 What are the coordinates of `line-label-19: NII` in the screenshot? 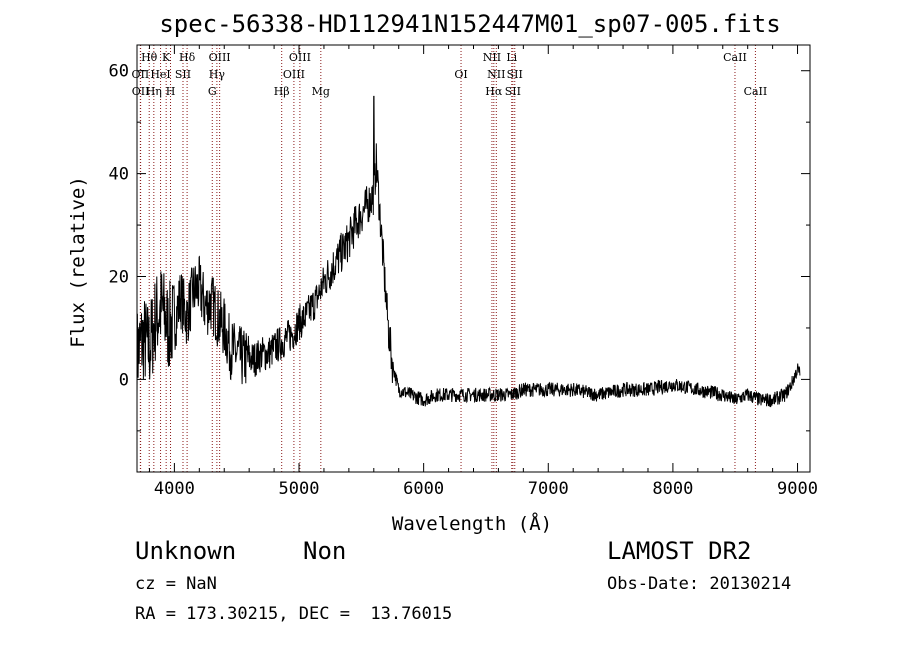 It's located at (496, 74).